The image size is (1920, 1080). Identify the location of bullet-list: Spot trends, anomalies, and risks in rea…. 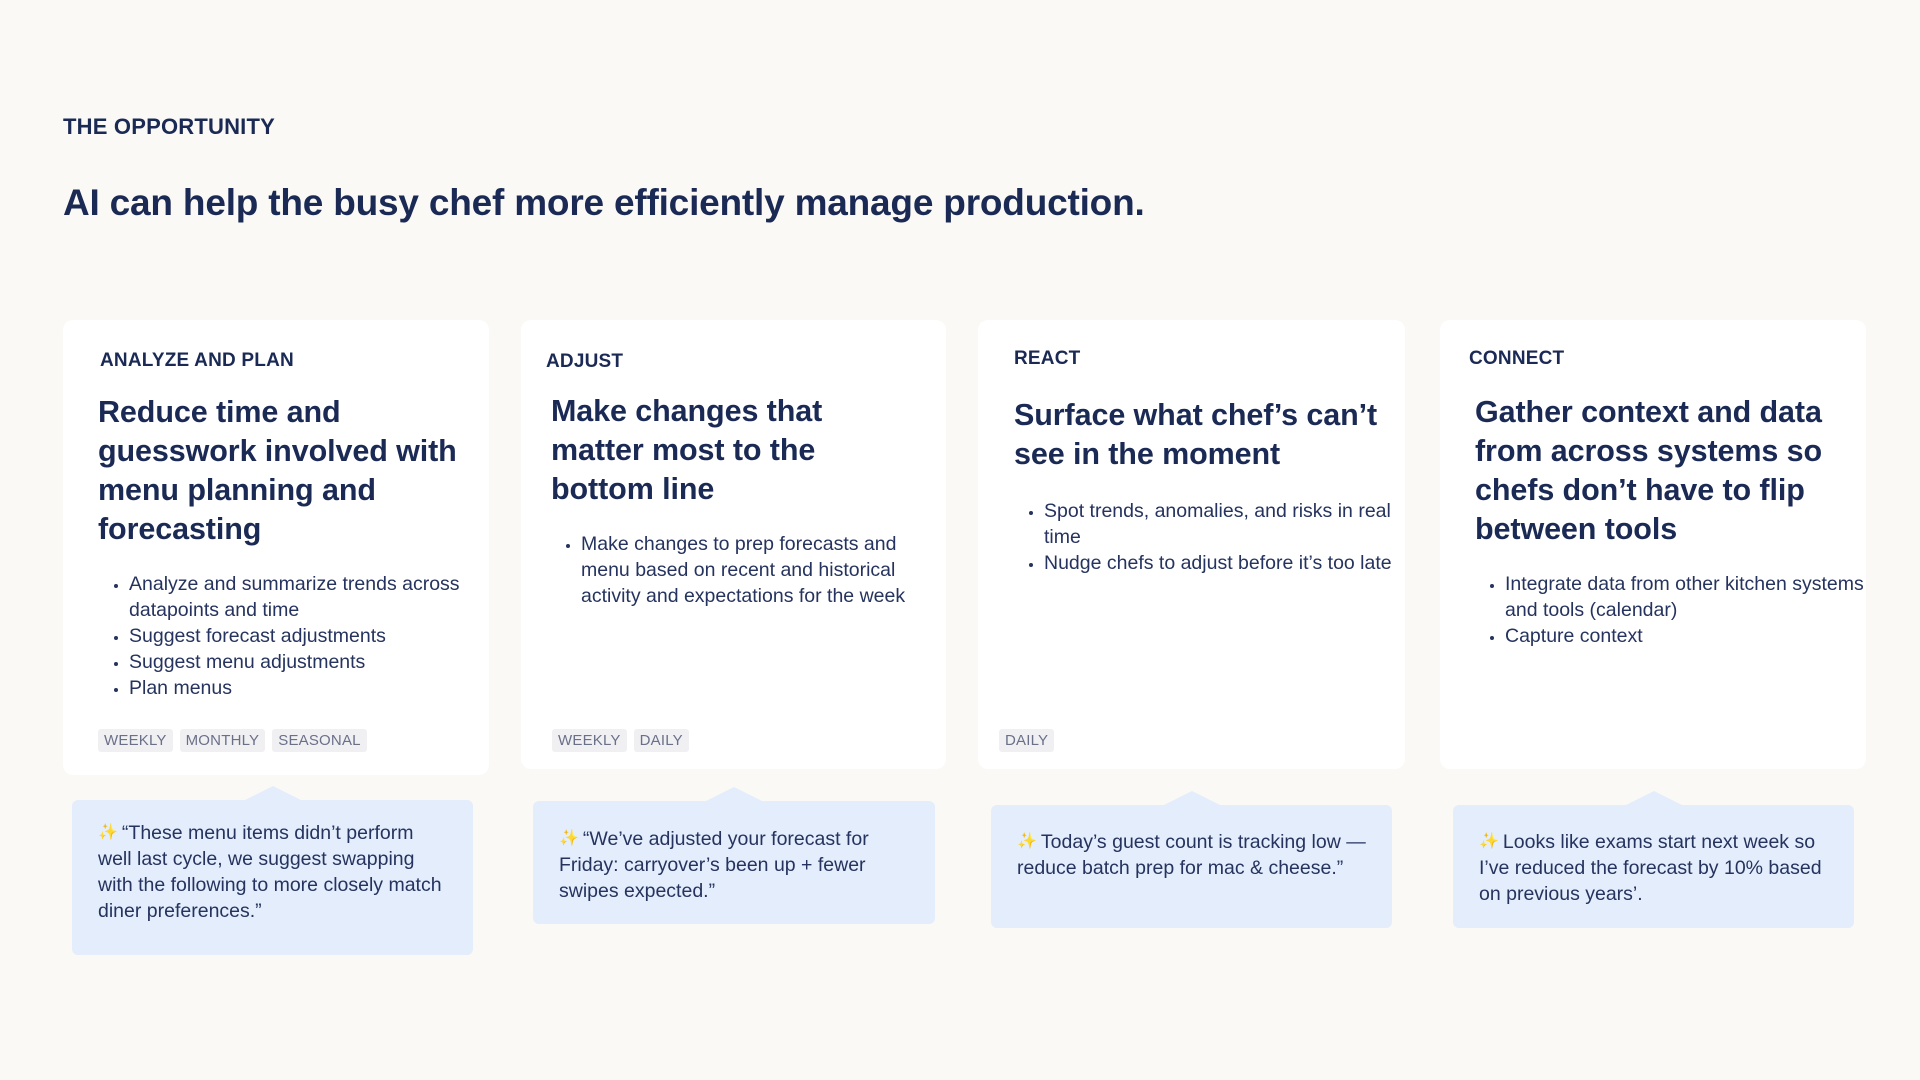
(1204, 537).